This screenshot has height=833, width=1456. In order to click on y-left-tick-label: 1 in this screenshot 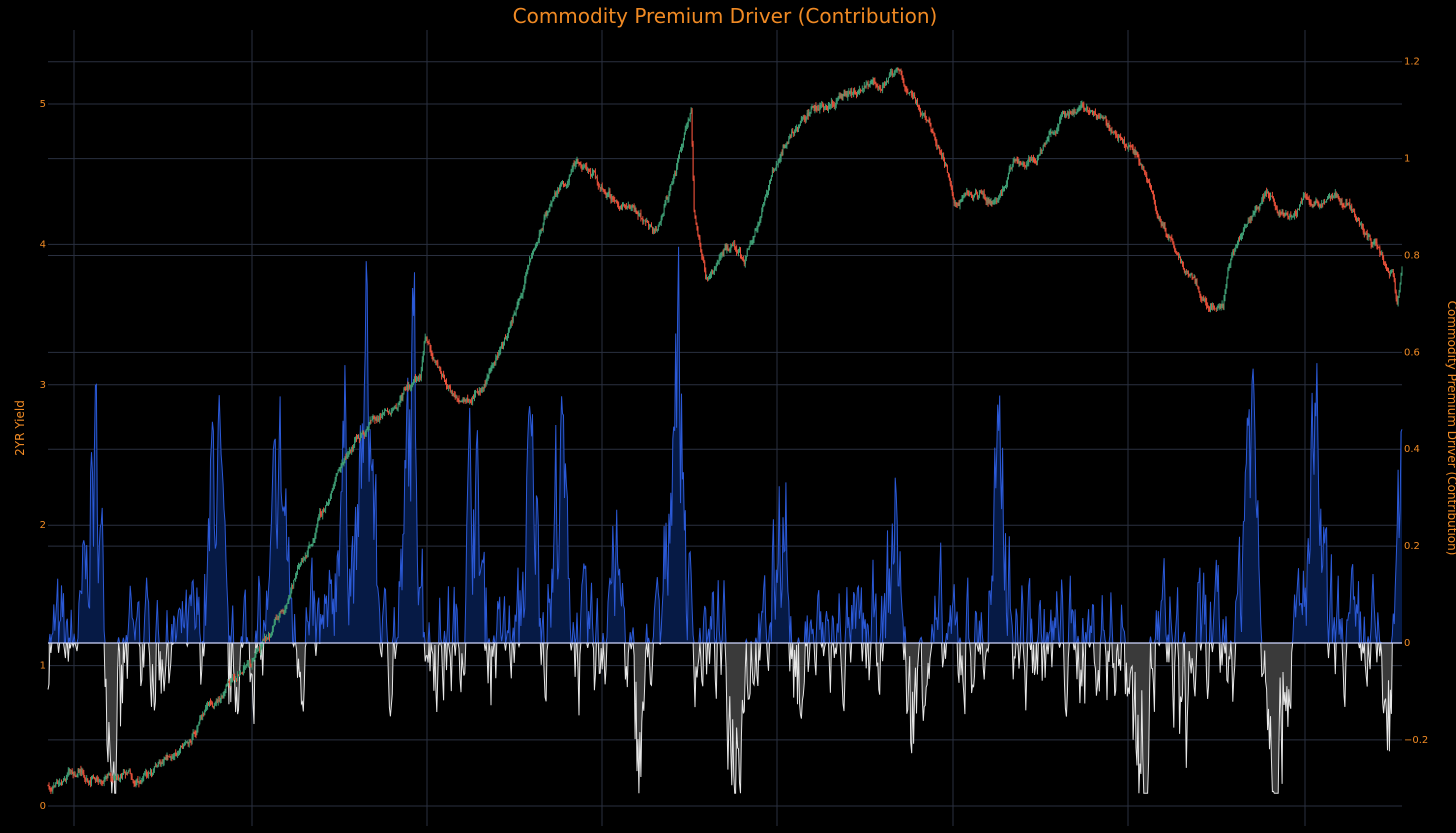, I will do `click(43, 666)`.